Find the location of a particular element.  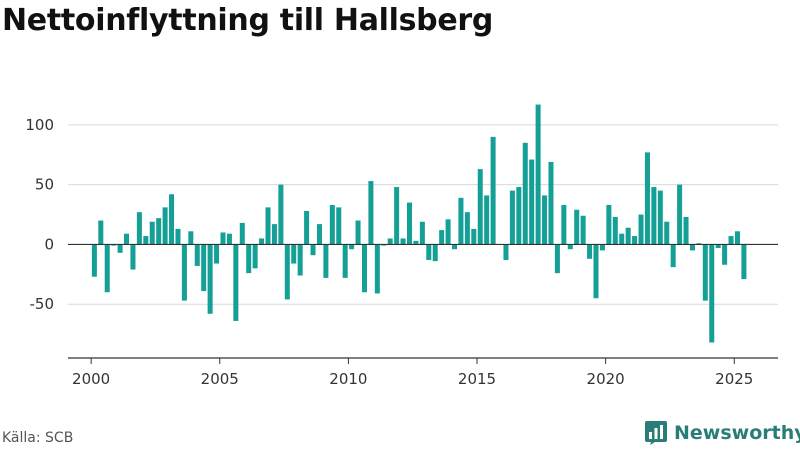

chart-title: Nettoinflyttning till Hallsberg is located at coordinates (248, 20).